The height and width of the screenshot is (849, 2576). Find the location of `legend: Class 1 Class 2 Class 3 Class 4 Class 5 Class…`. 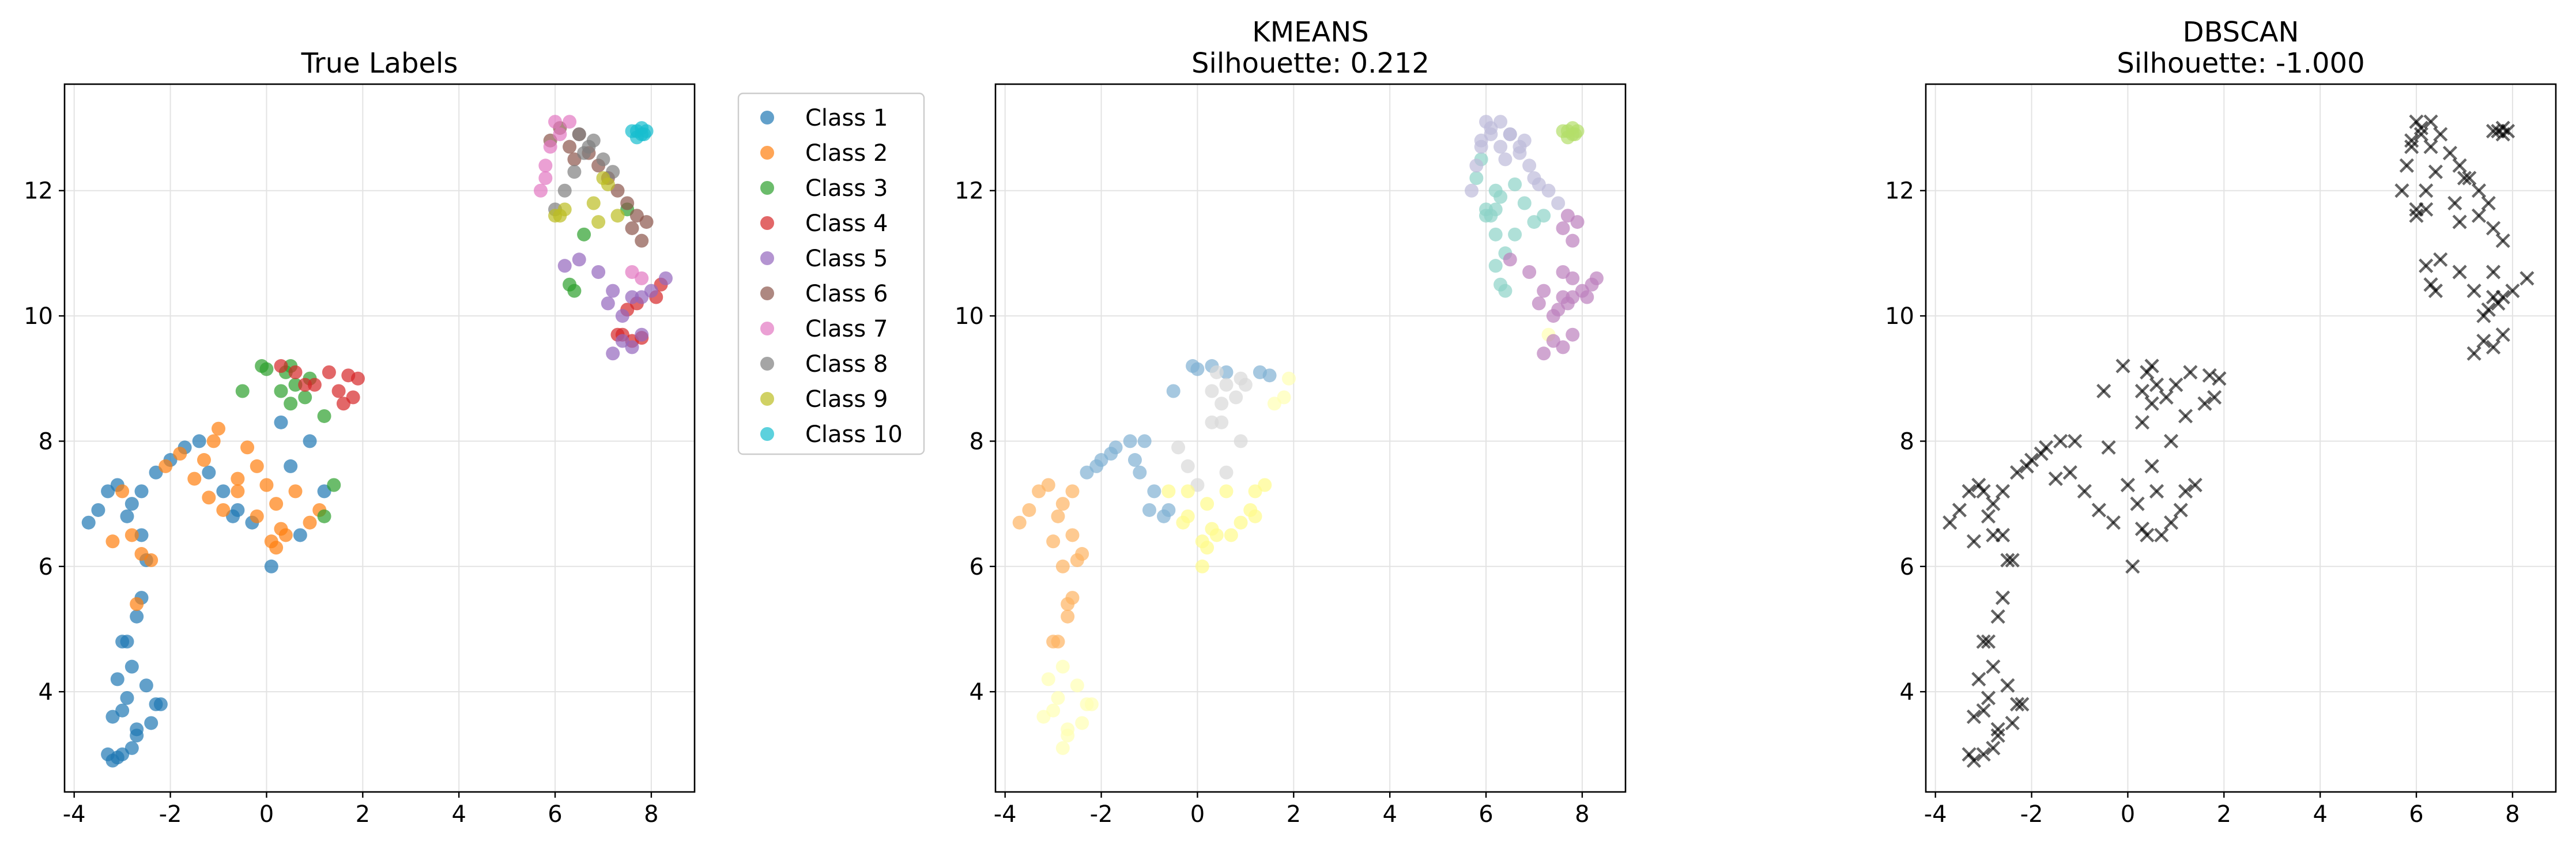

legend: Class 1 Class 2 Class 3 Class 4 Class 5 Class… is located at coordinates (831, 273).